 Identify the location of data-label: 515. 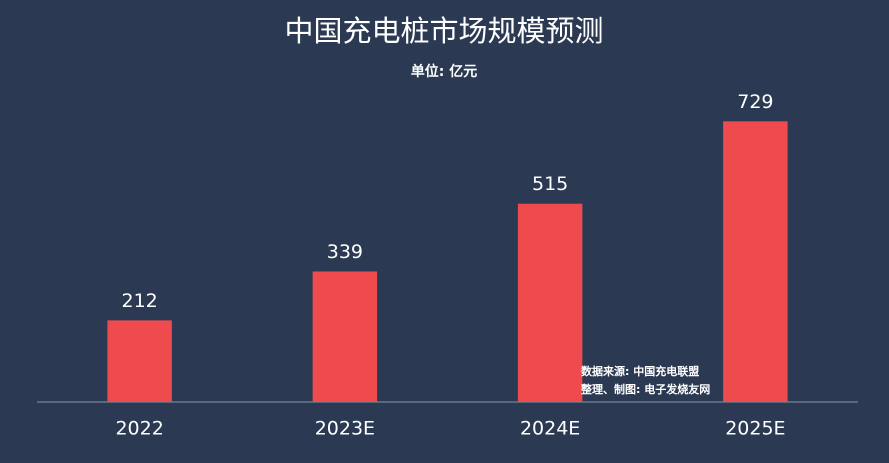
(550, 184).